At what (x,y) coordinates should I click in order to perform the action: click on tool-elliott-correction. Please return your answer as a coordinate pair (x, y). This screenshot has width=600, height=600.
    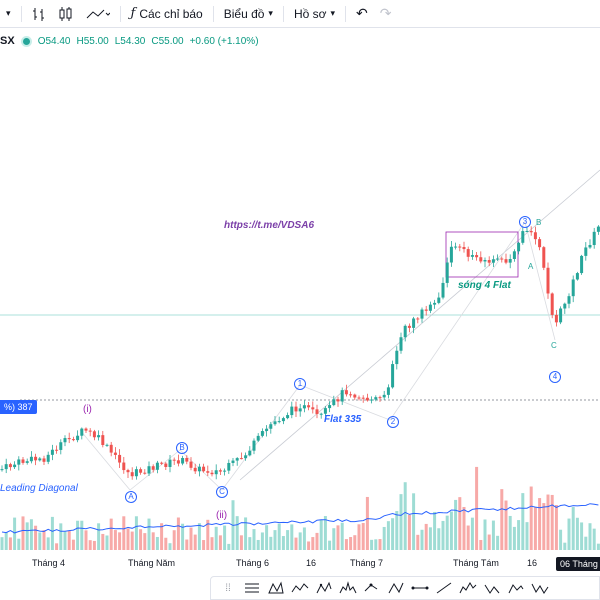
    Looking at the image, I should click on (492, 588).